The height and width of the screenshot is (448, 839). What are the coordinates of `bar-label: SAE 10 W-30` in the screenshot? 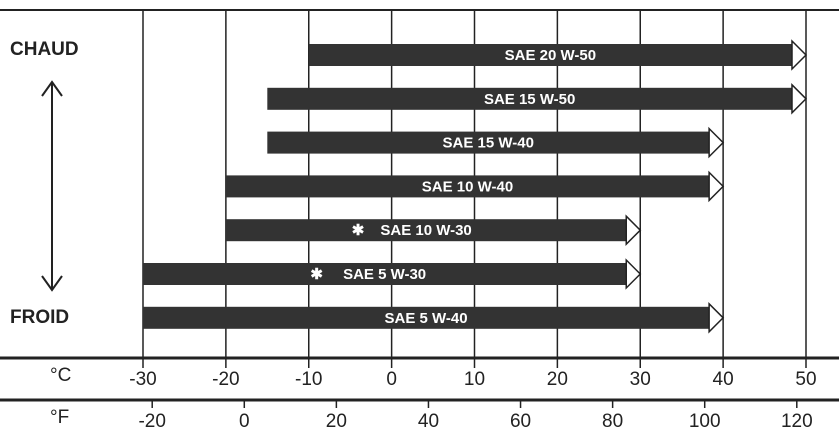 It's located at (425, 230).